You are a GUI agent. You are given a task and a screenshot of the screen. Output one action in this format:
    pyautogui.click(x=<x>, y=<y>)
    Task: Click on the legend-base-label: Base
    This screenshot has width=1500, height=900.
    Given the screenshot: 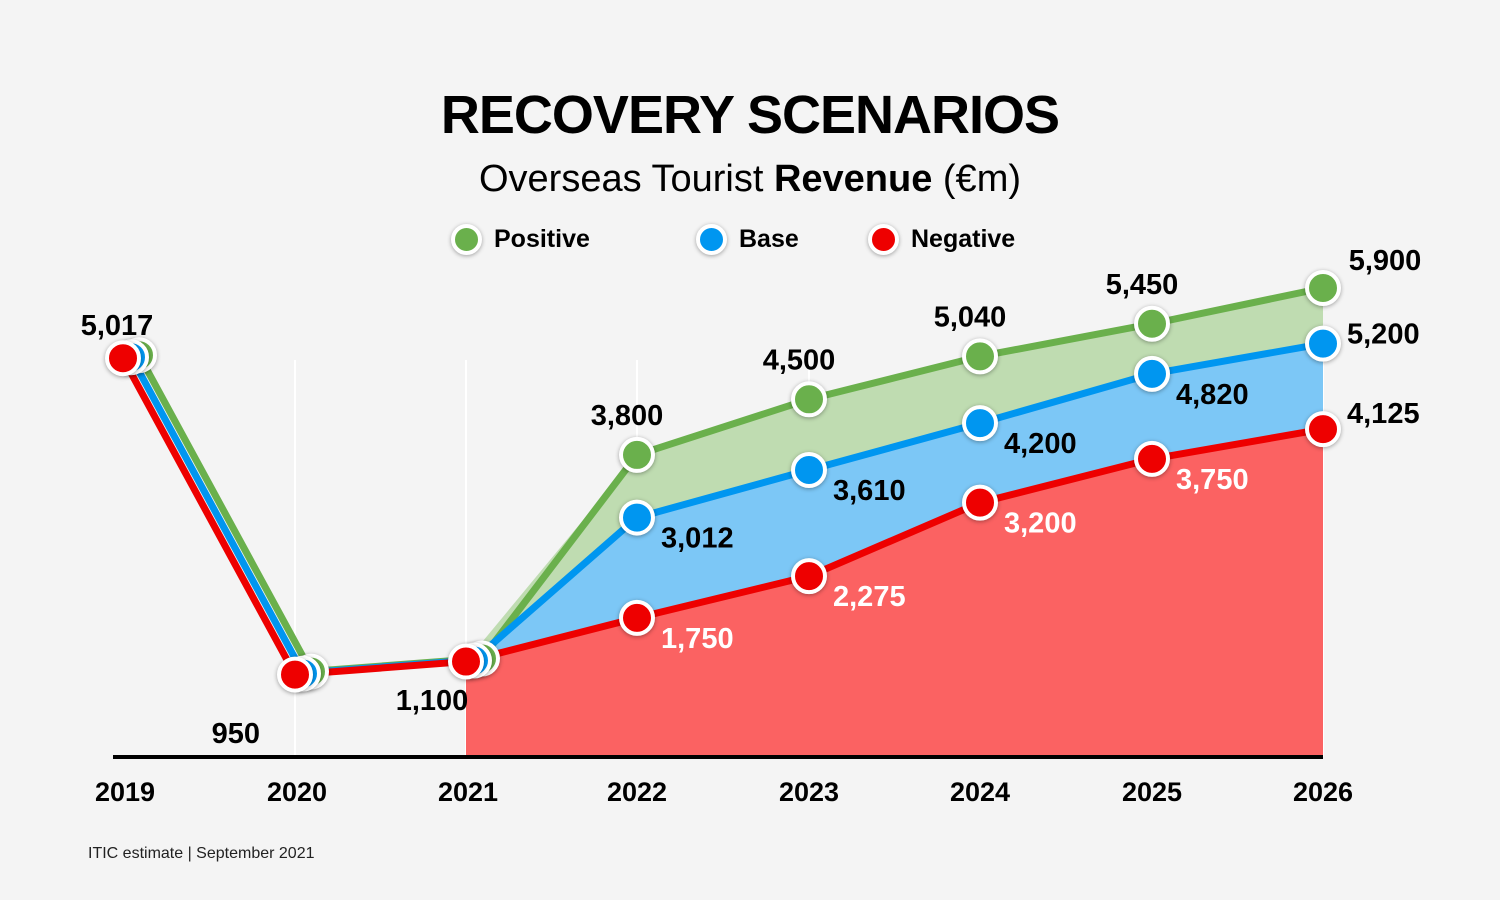 What is the action you would take?
    pyautogui.click(x=769, y=239)
    